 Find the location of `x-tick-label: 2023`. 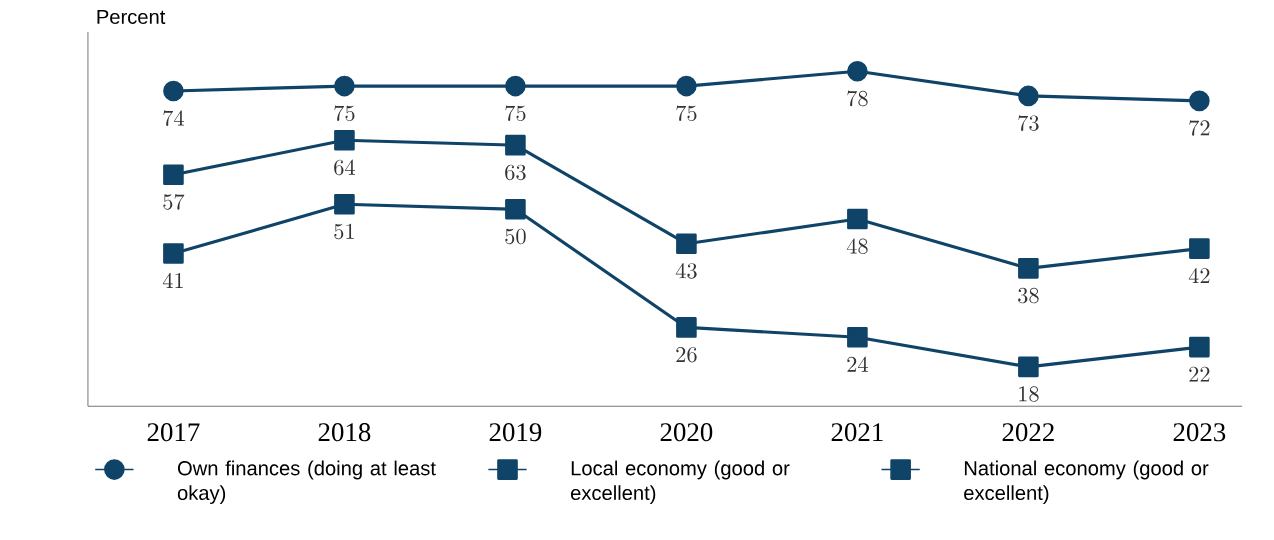

x-tick-label: 2023 is located at coordinates (1199, 432).